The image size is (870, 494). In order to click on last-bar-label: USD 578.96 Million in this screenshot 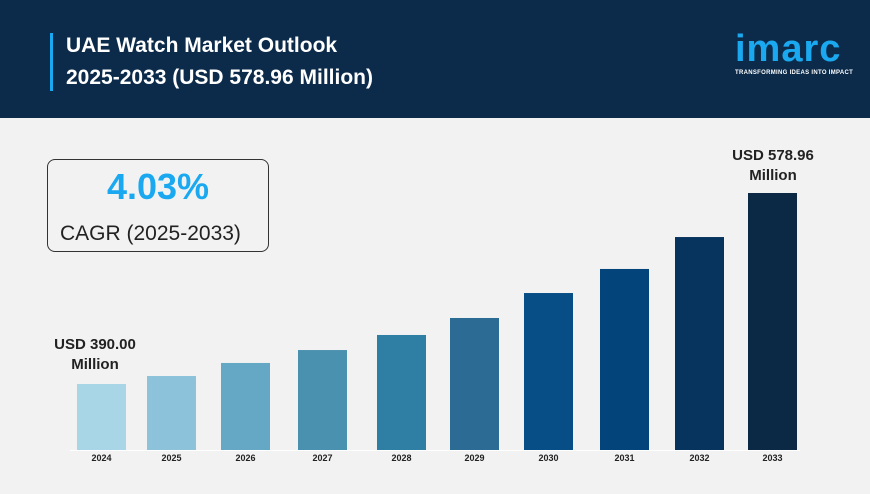, I will do `click(773, 166)`.